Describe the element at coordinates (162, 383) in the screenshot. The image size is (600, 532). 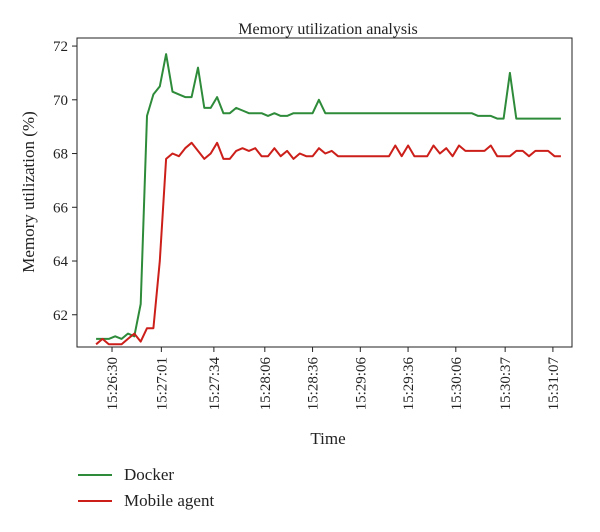
I see `x-tick-label: 15:27:01` at that location.